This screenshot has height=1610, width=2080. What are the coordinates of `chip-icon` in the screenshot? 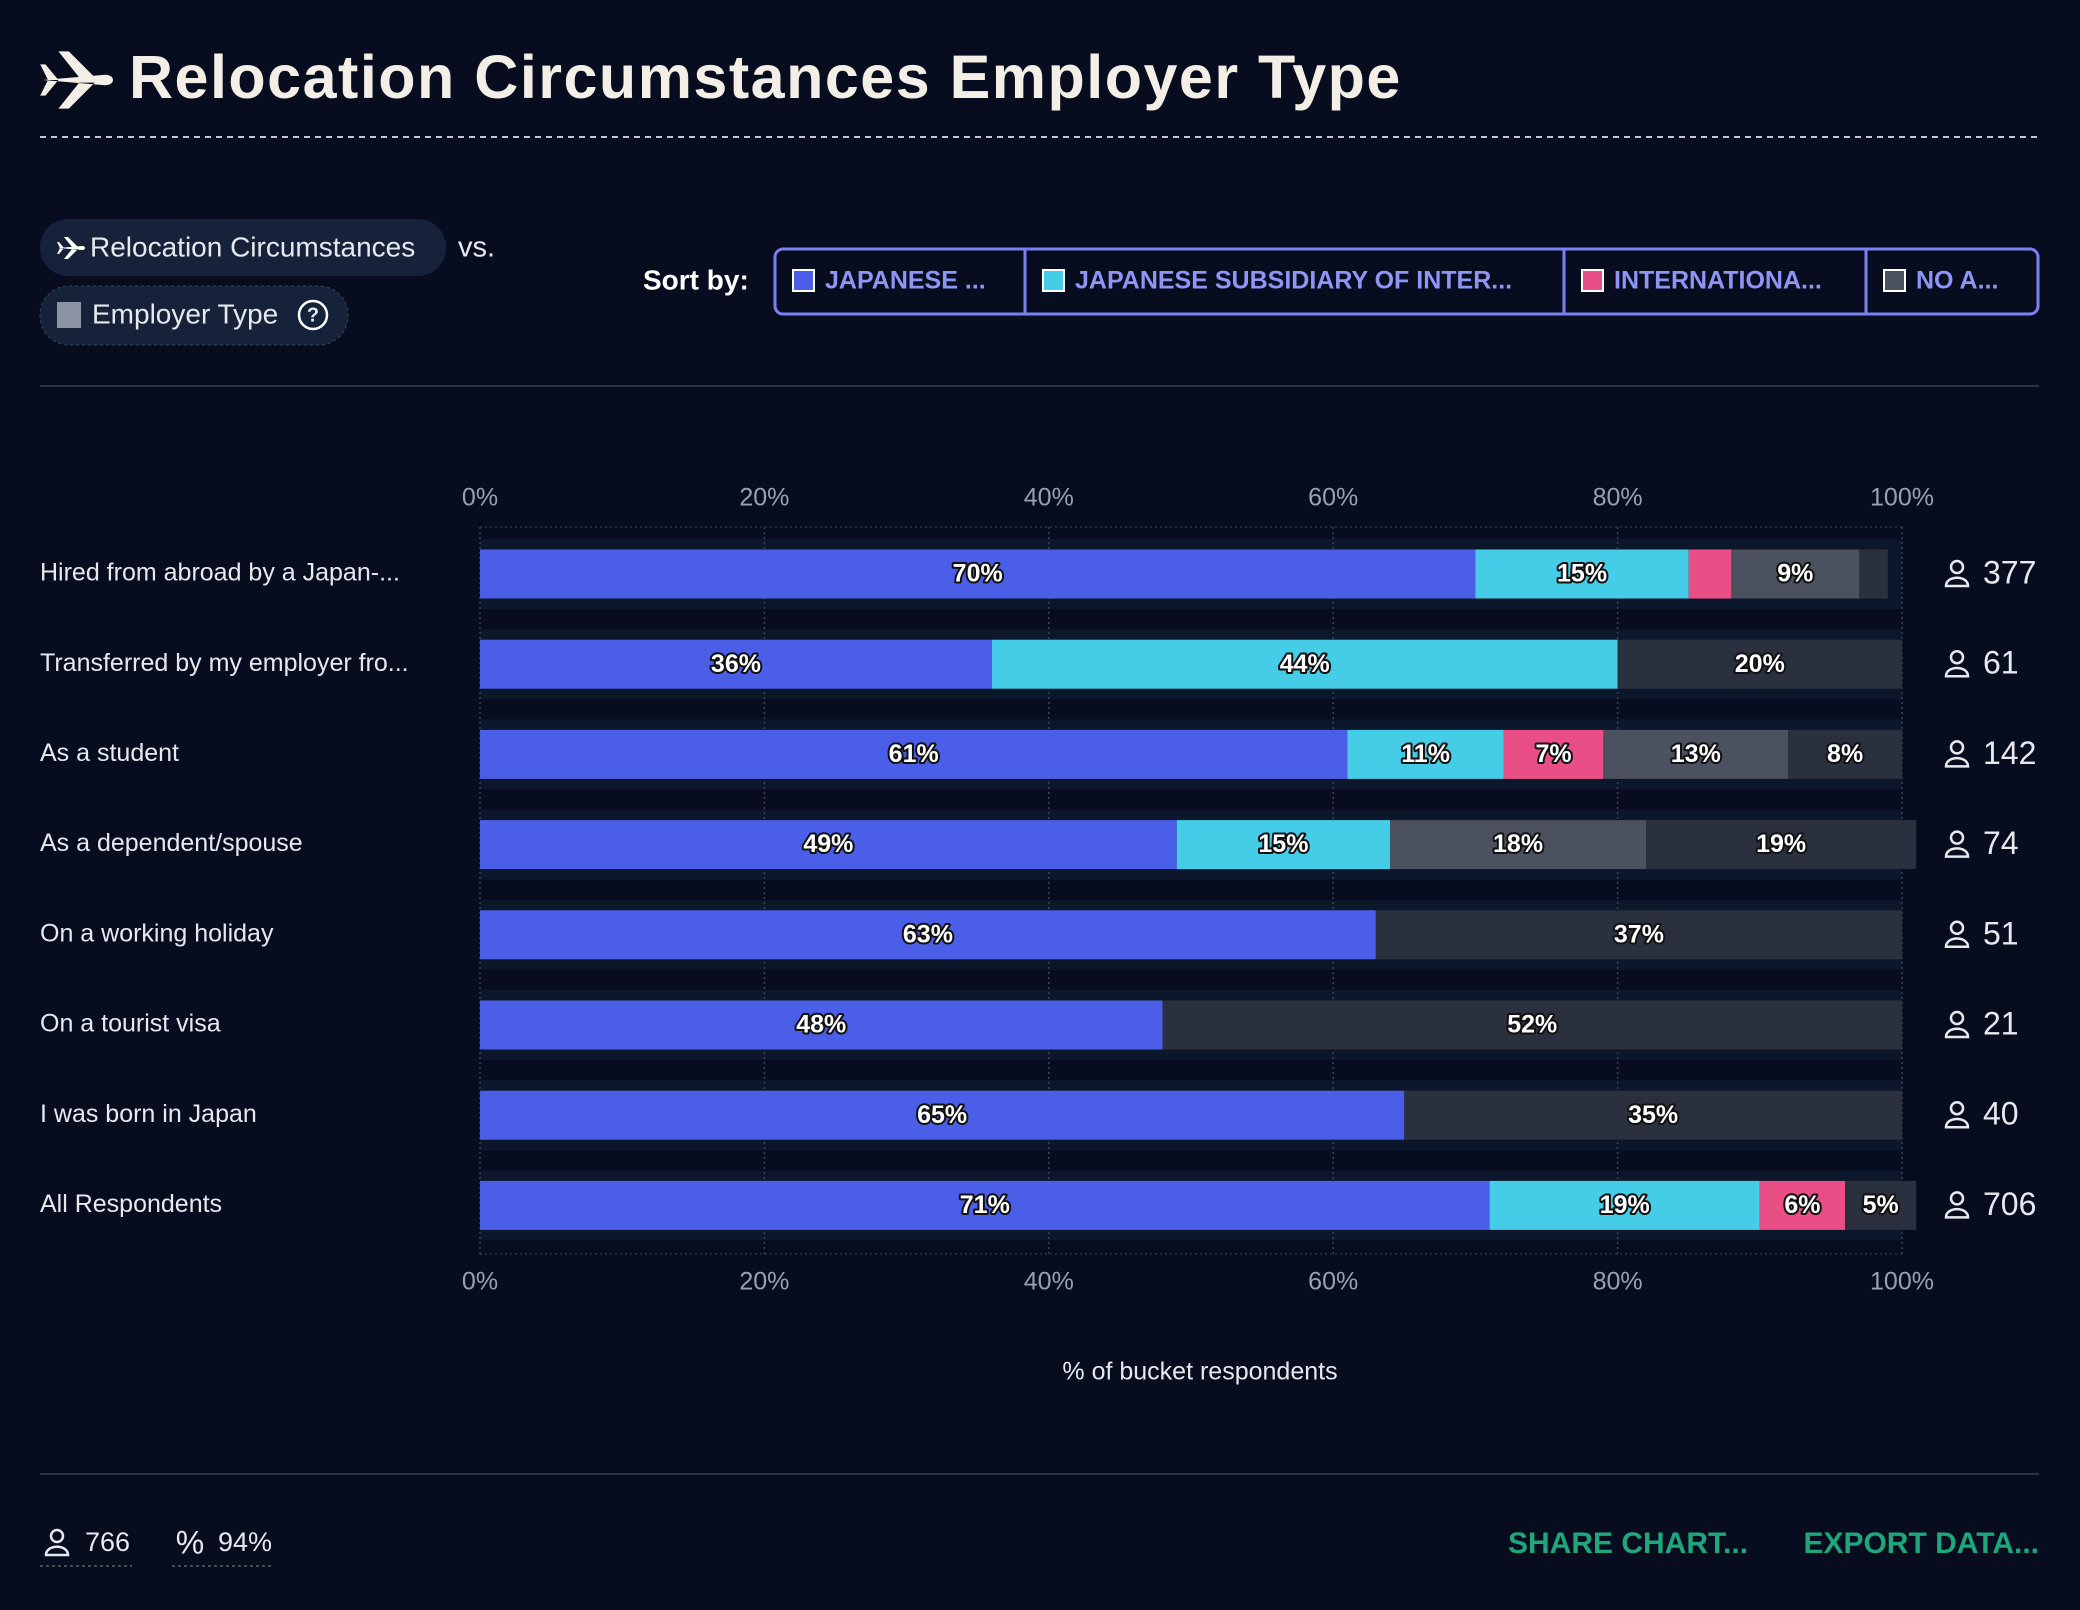 It's located at (71, 248).